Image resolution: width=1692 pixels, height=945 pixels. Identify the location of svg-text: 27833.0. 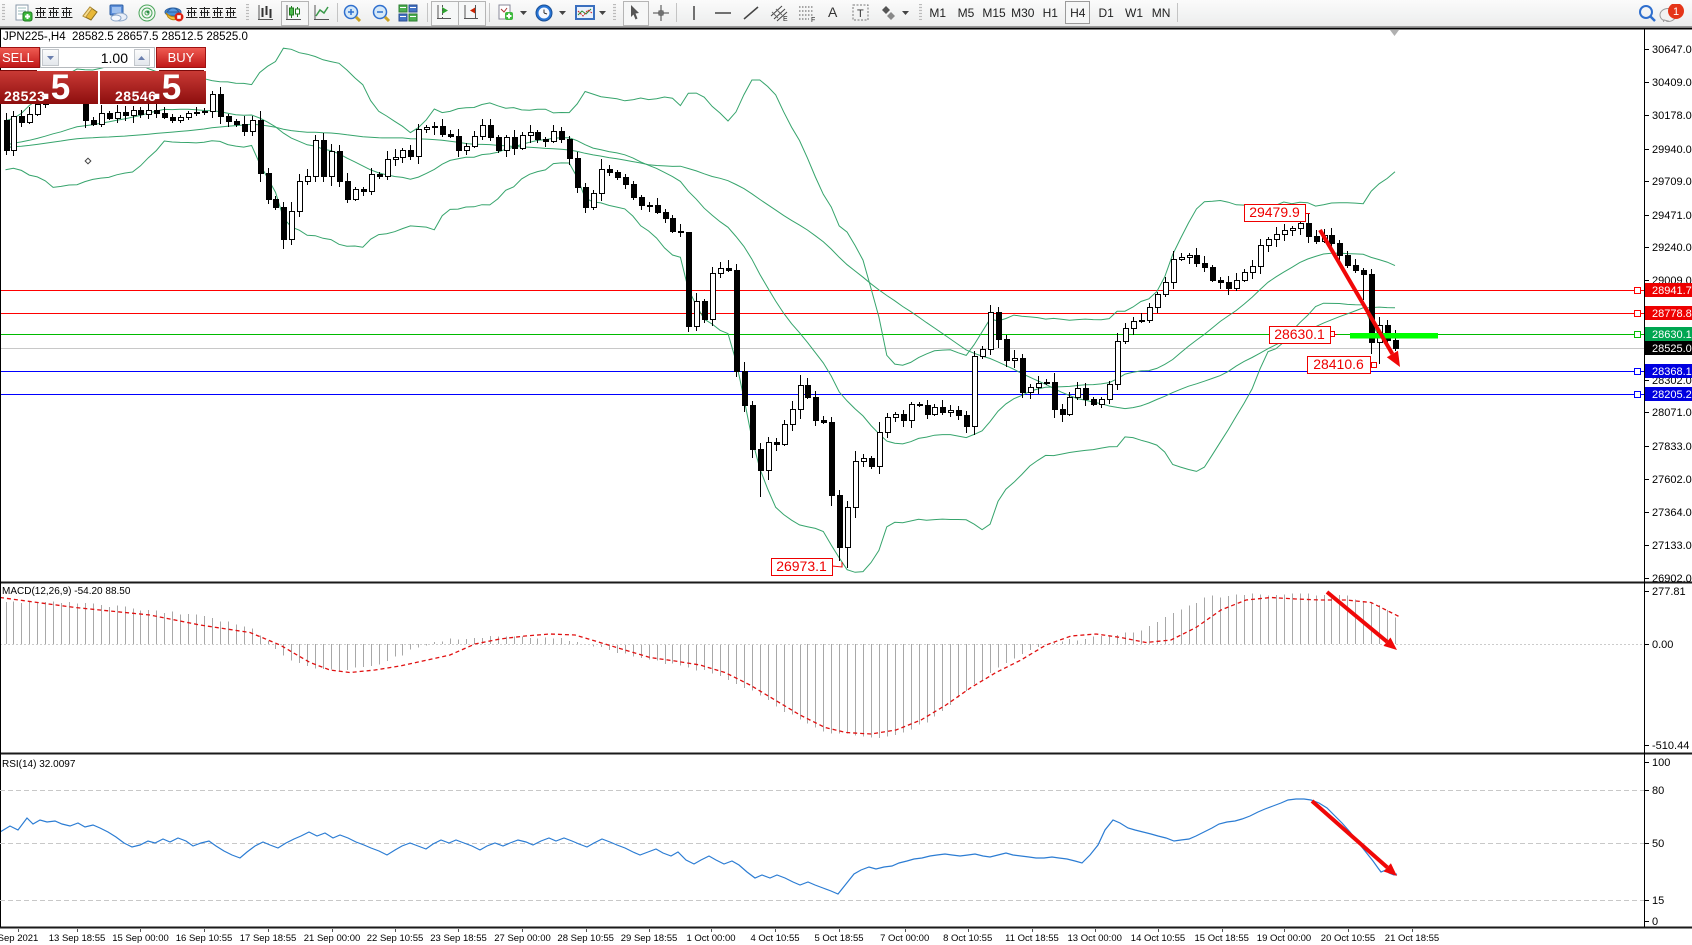
(1672, 447).